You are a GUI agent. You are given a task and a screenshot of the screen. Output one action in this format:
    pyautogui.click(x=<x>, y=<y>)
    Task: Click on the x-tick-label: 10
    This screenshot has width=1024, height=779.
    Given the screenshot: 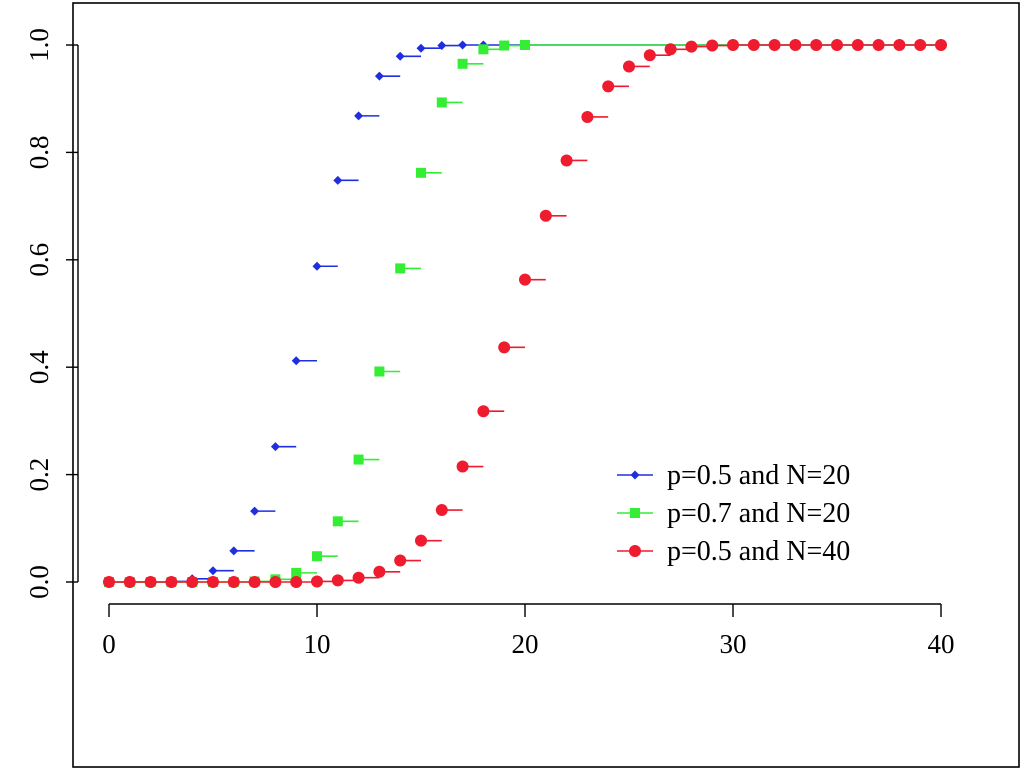 What is the action you would take?
    pyautogui.click(x=317, y=644)
    